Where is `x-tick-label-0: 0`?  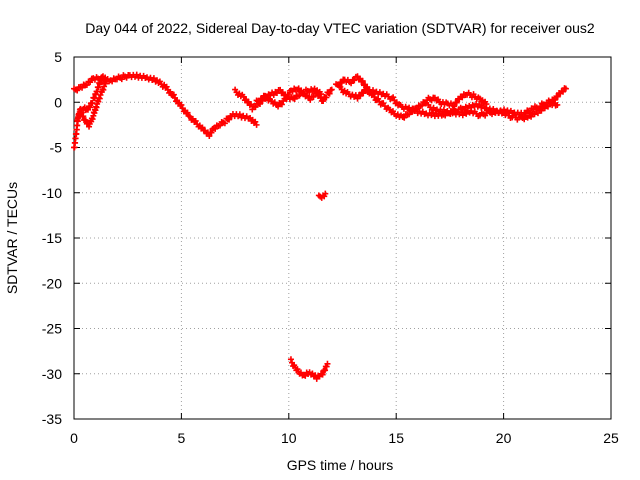
x-tick-label-0: 0 is located at coordinates (74, 438).